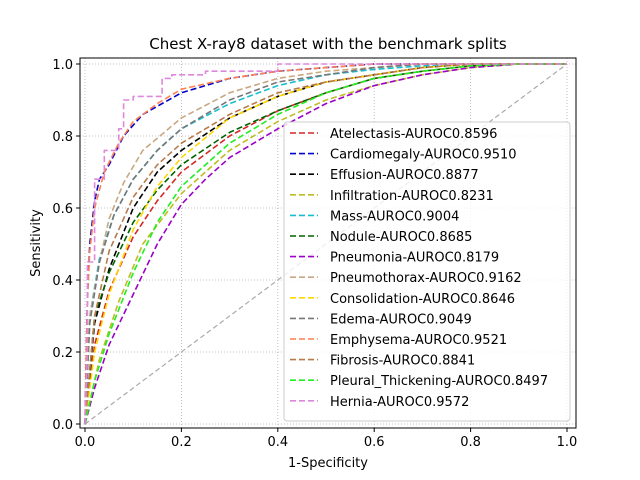 Image resolution: width=640 pixels, height=480 pixels. I want to click on y-tick-label: 0.4, so click(62, 281).